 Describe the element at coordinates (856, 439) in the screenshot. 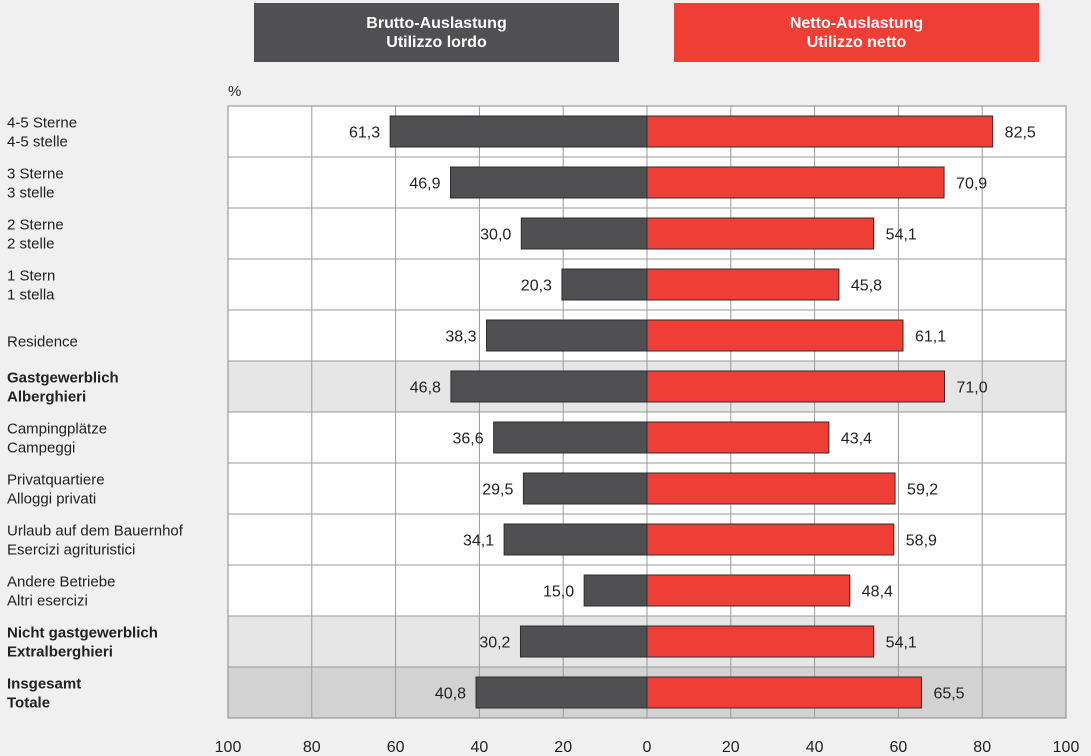

I see `value-label-netto: 43,4` at that location.